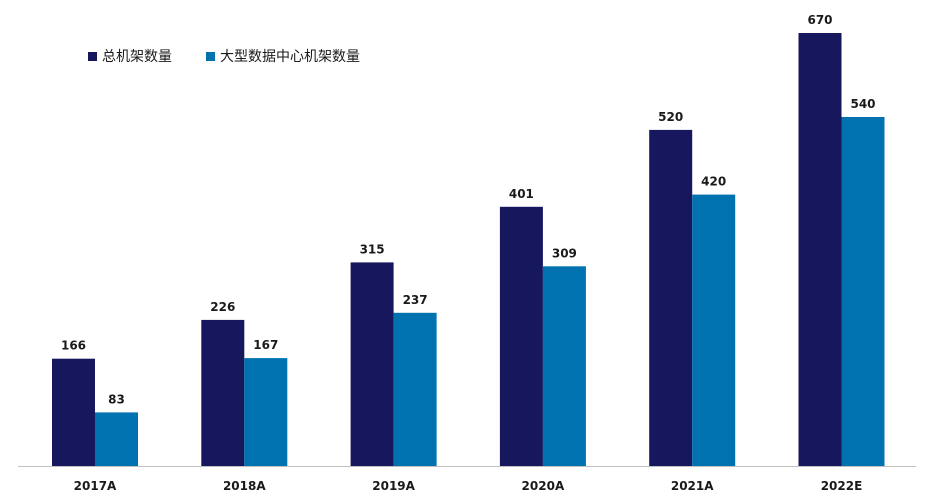  Describe the element at coordinates (415, 389) in the screenshot. I see `bar-large-2019a` at that location.